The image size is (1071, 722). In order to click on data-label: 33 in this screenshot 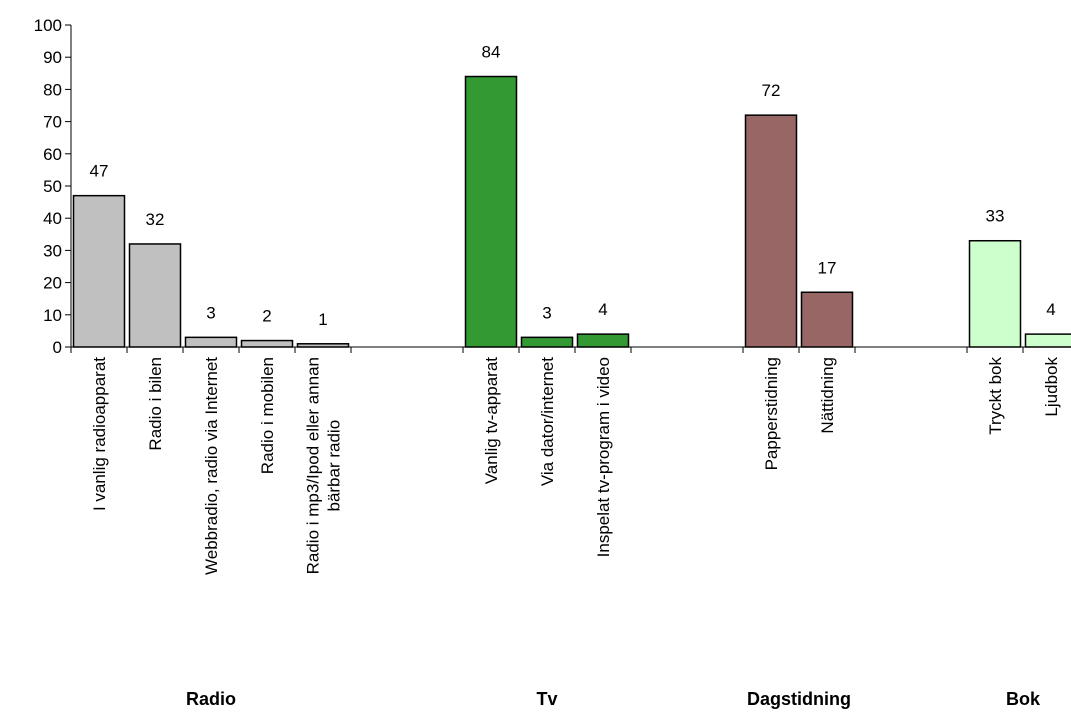, I will do `click(995, 216)`.